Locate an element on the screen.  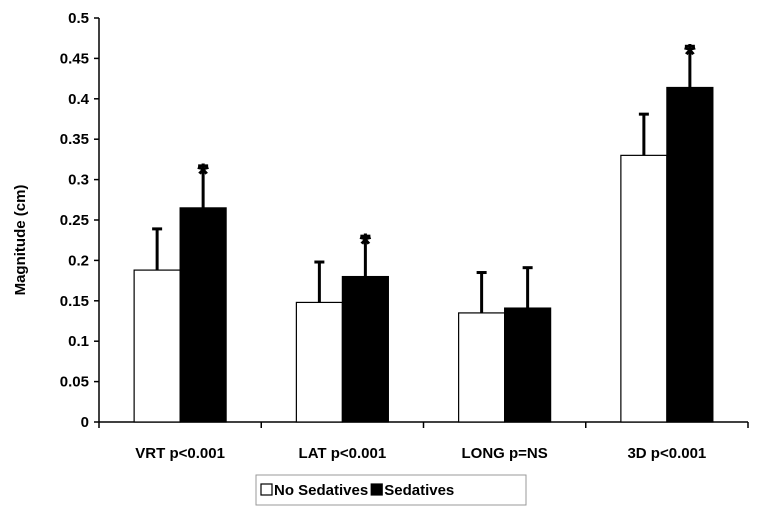
y-tick-label: 0.15 is located at coordinates (74, 301).